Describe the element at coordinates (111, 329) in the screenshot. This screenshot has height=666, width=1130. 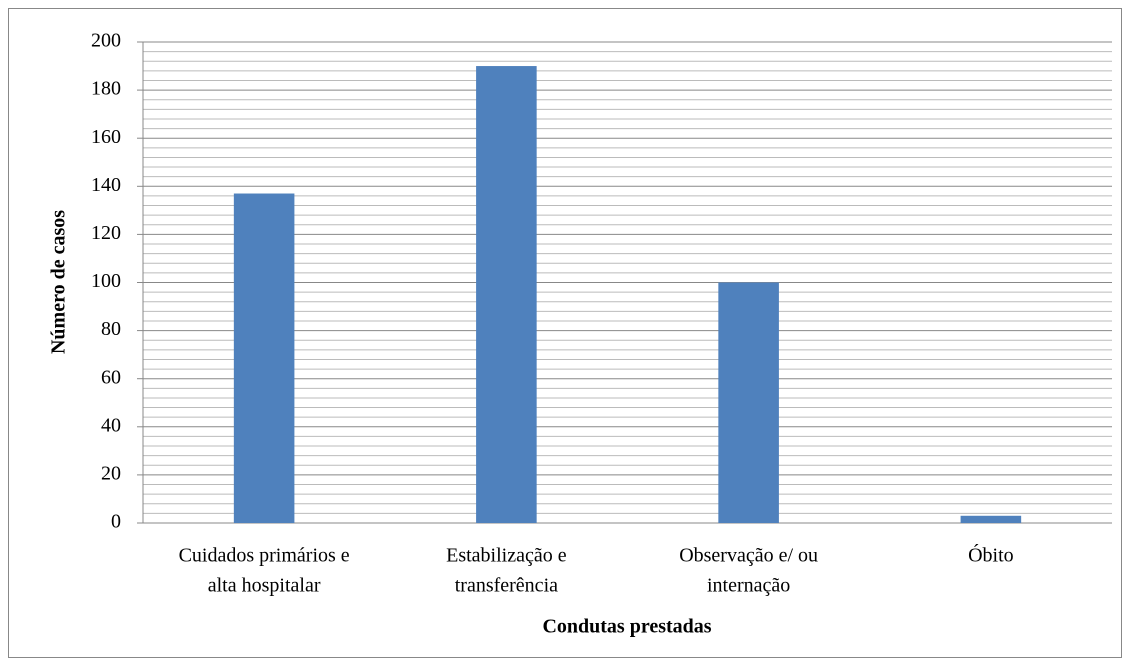
I see `y-tick-label: 80` at that location.